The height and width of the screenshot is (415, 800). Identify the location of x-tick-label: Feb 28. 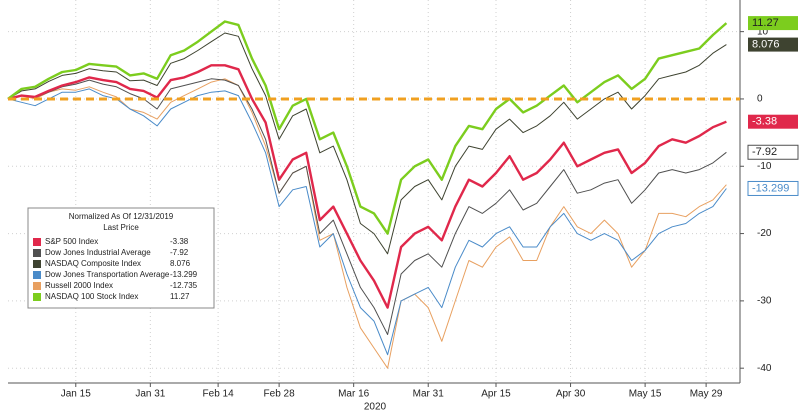
(280, 394).